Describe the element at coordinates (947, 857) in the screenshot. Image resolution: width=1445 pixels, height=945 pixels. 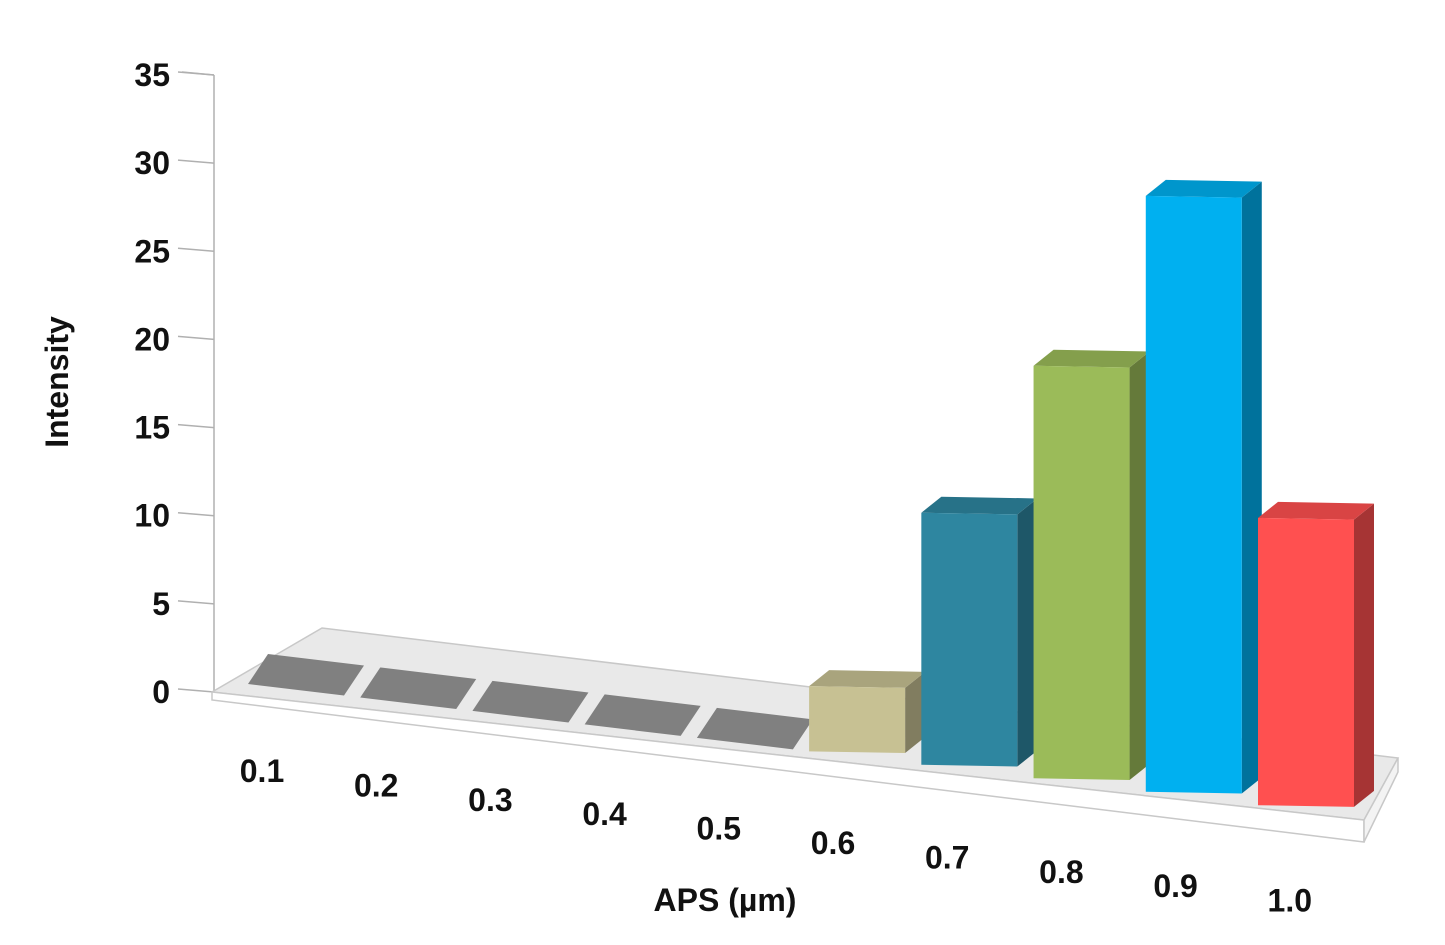
I see `x-tick-label: 0.7` at that location.